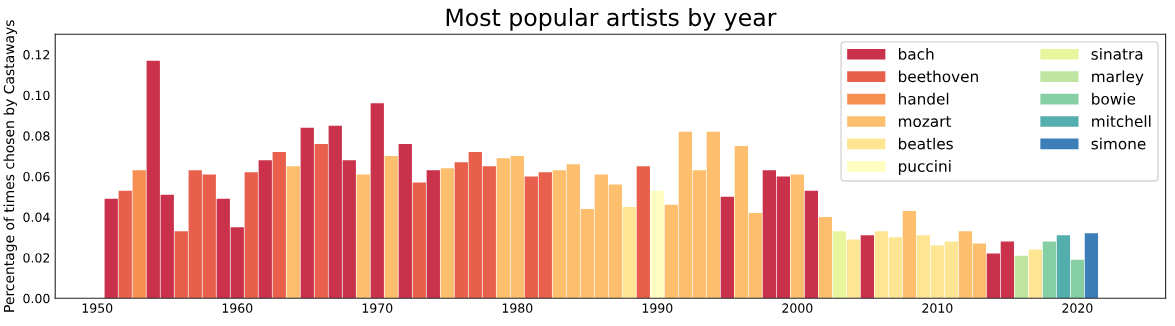 The width and height of the screenshot is (1175, 326). What do you see at coordinates (36, 176) in the screenshot?
I see `y-tick-label: 0.06` at bounding box center [36, 176].